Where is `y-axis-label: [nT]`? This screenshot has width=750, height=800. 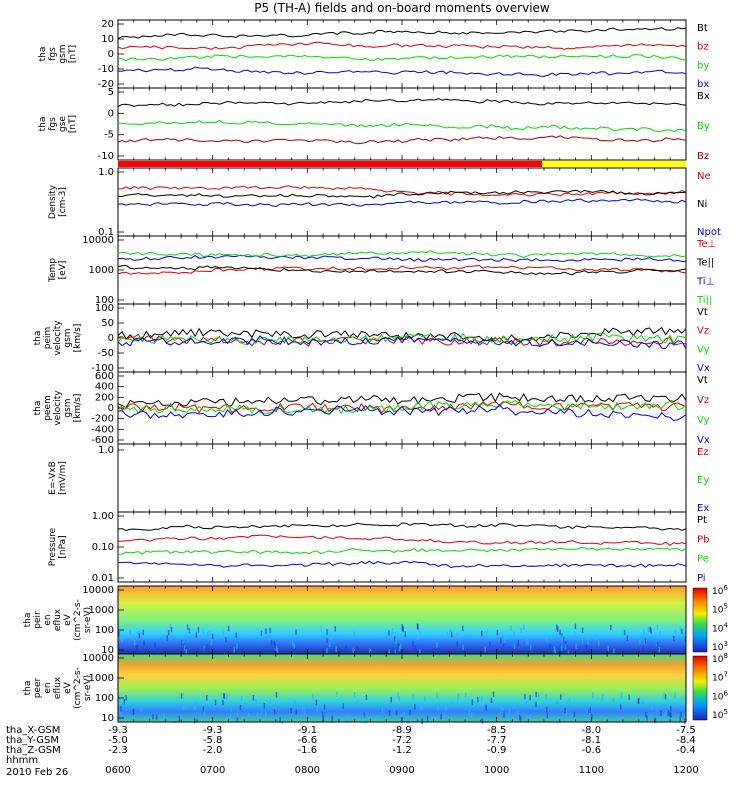 y-axis-label: [nT] is located at coordinates (73, 54).